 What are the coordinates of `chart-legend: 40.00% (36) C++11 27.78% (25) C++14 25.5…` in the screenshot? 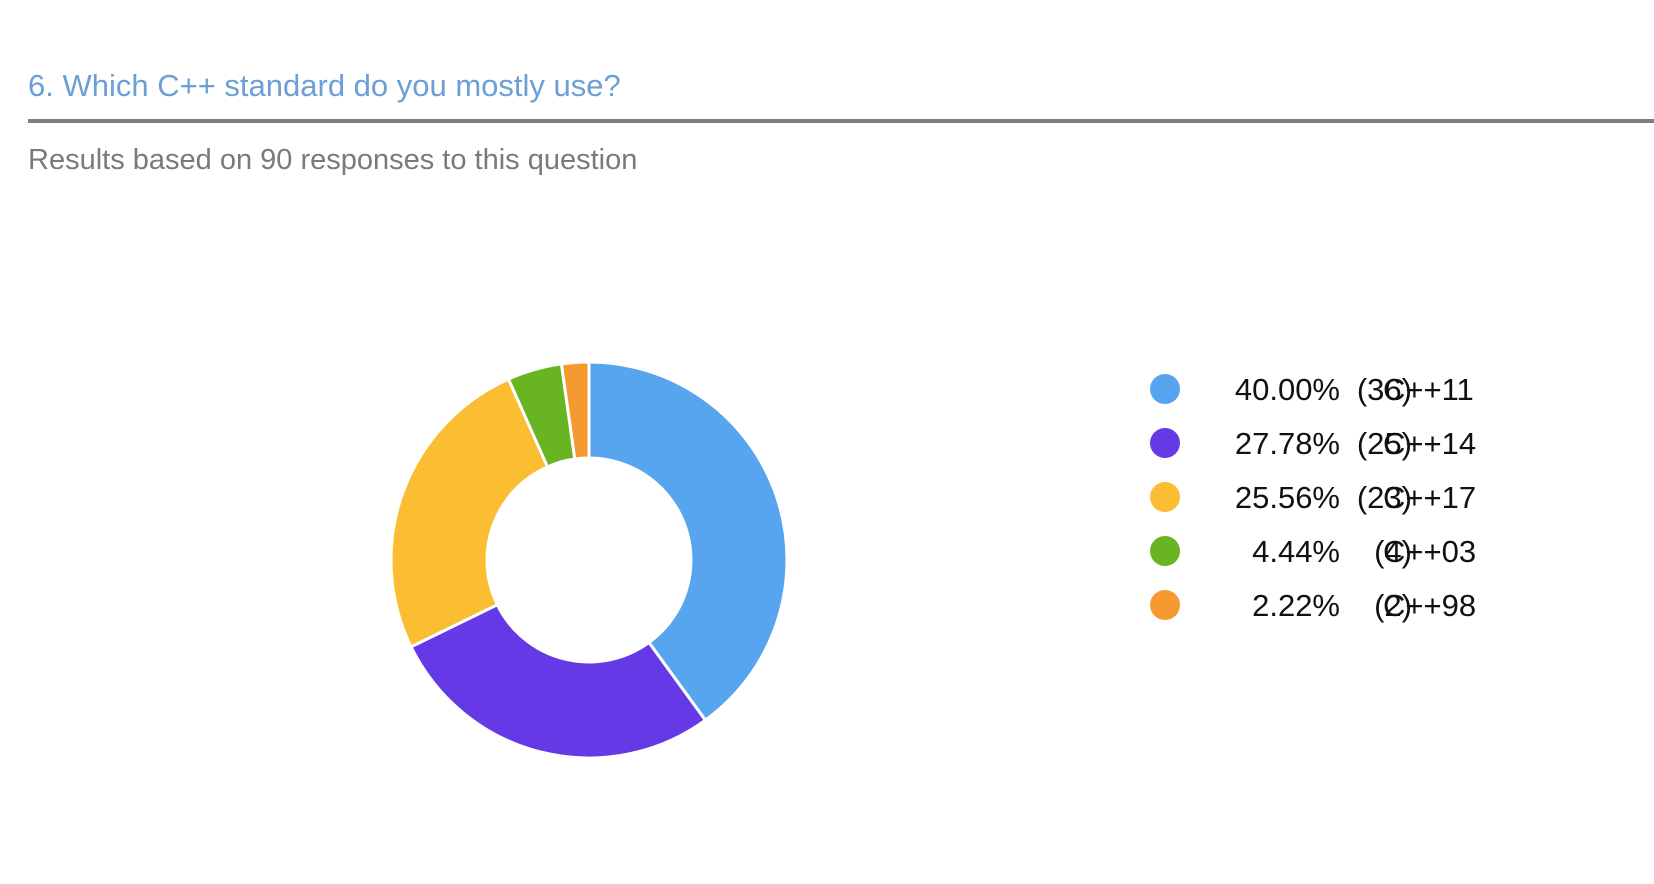 It's located at (1320, 507).